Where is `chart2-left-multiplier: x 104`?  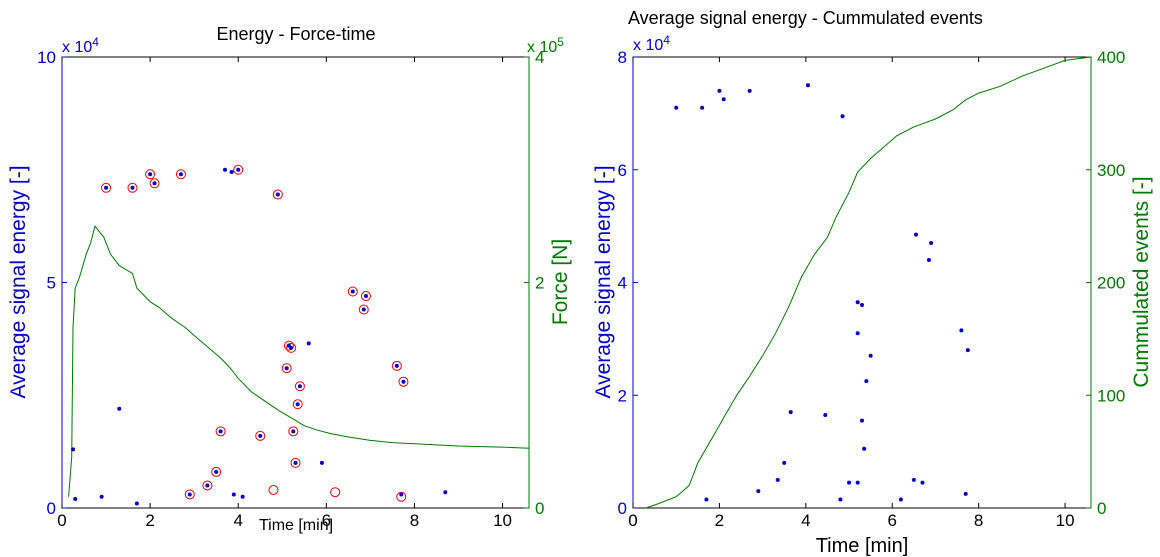 chart2-left-multiplier: x 104 is located at coordinates (651, 43).